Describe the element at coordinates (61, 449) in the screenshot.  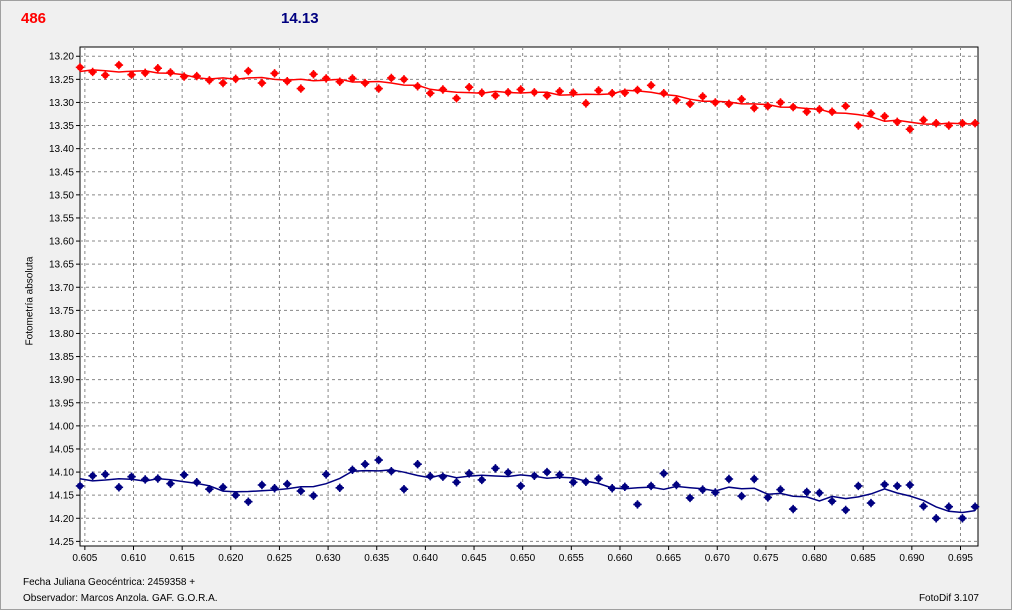
I see `y-tick-label: 14.05` at that location.